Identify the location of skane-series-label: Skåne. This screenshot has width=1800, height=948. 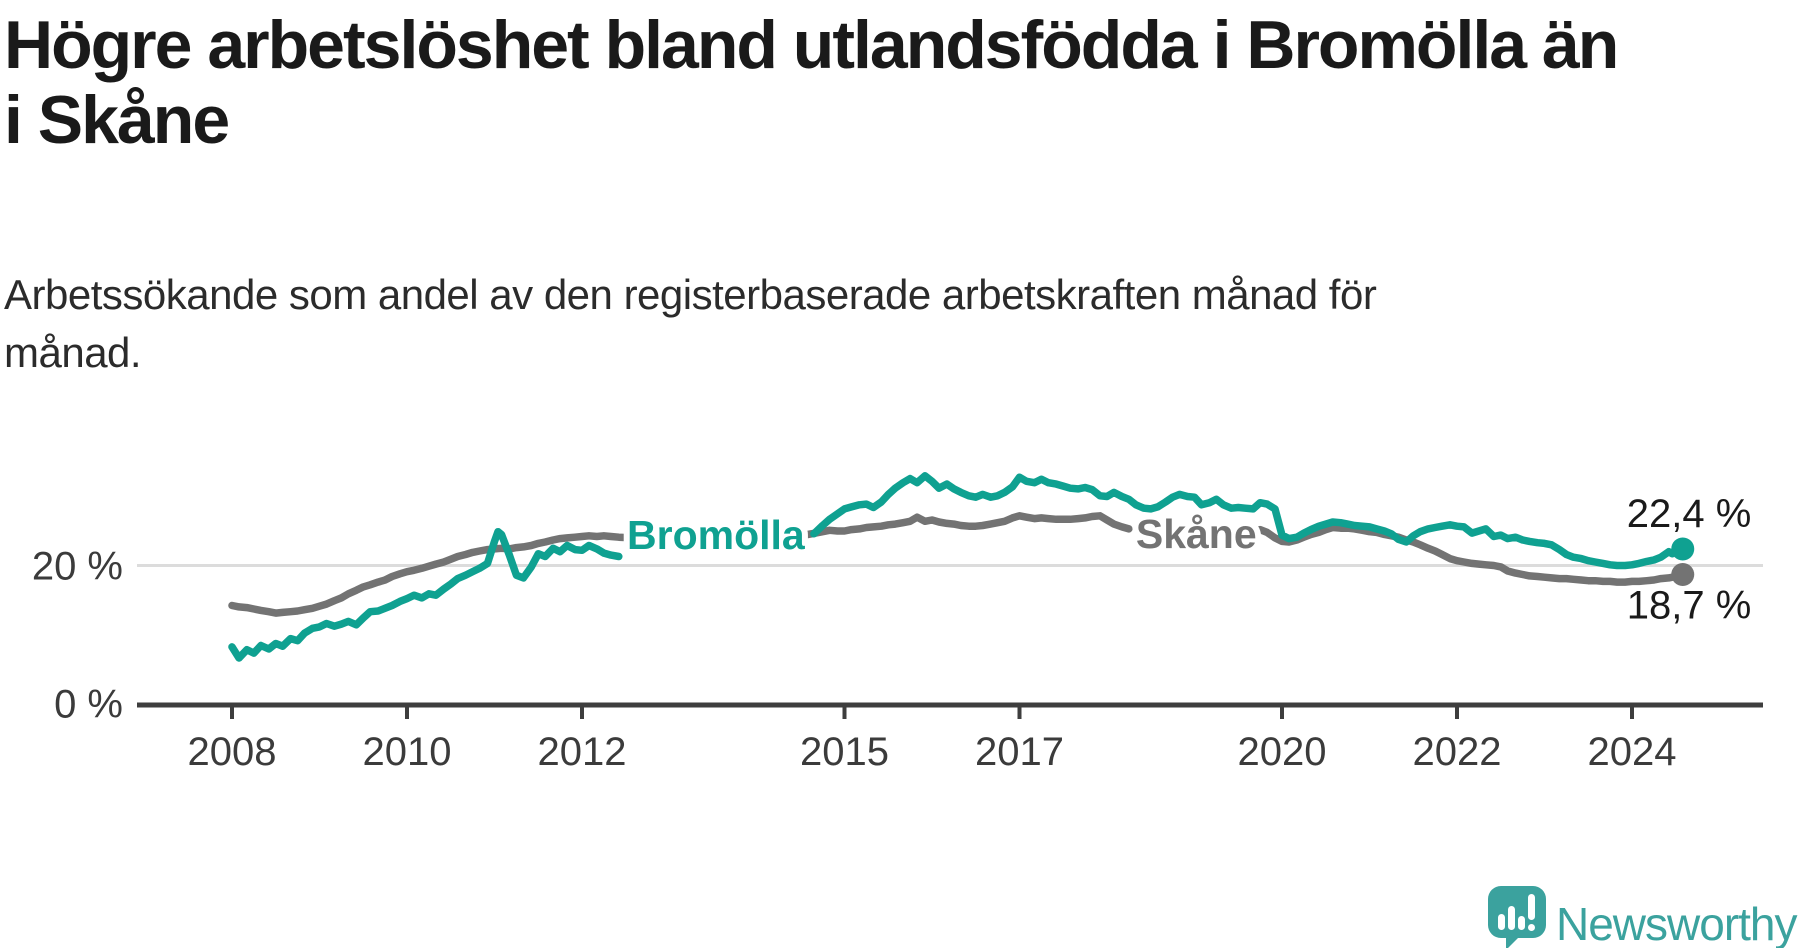
(1196, 534).